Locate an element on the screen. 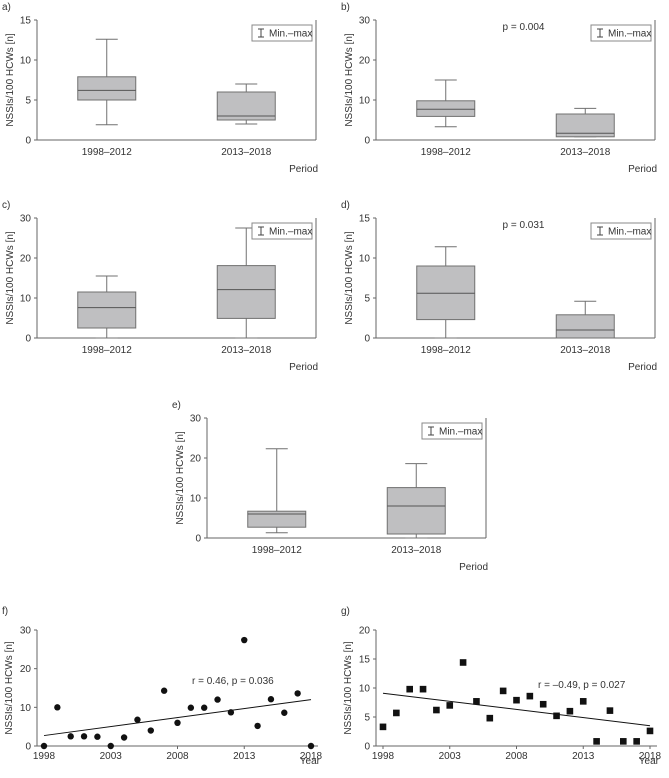  x-axis-label: Year is located at coordinates (649, 761).